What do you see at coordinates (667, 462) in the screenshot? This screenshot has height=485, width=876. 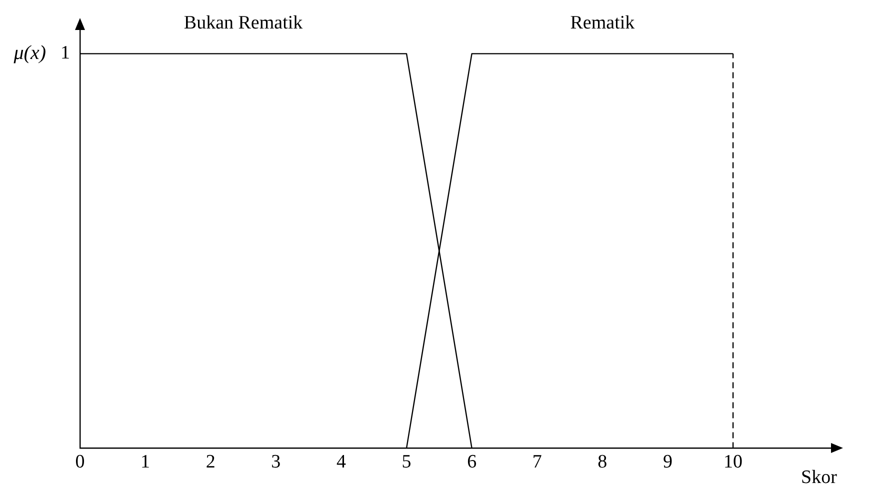 I see `x-tick-label: 9` at bounding box center [667, 462].